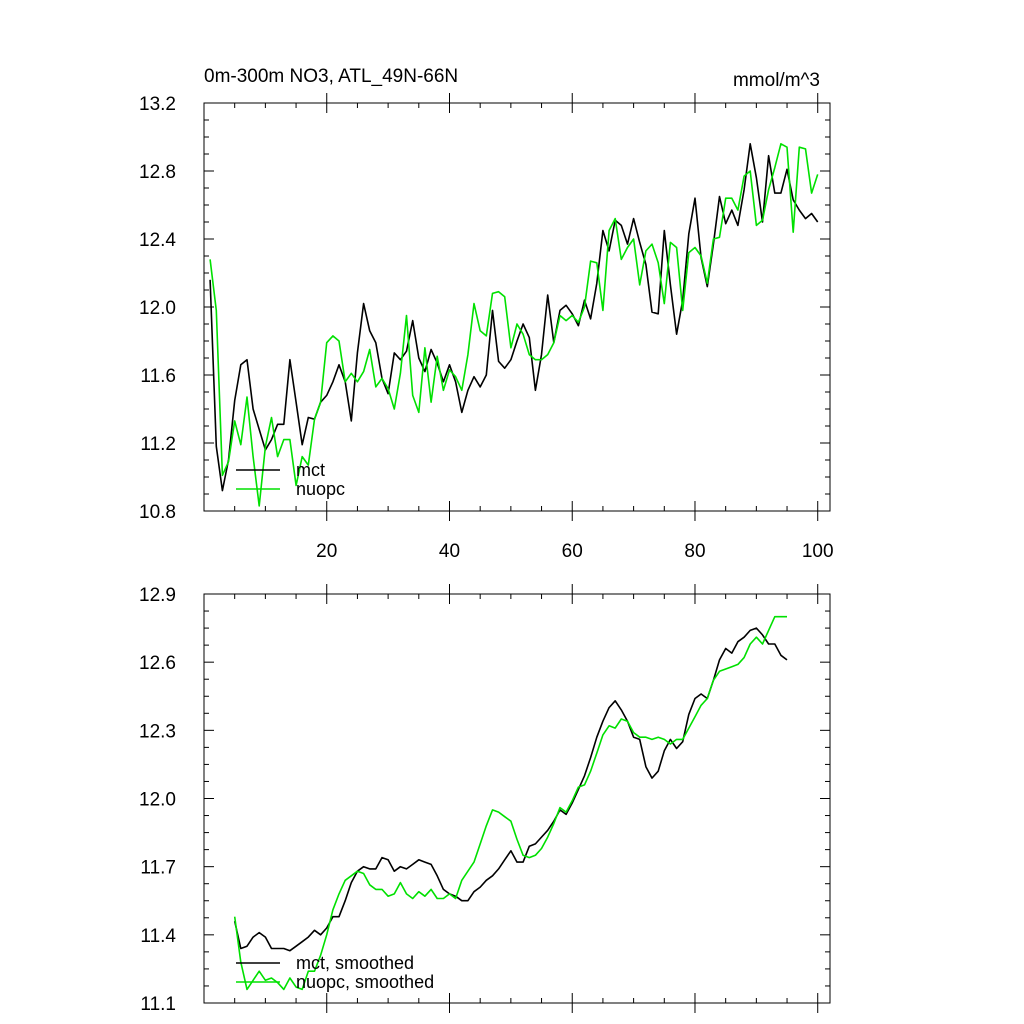  Describe the element at coordinates (157, 104) in the screenshot. I see `y-tick-label: 13.2` at that location.